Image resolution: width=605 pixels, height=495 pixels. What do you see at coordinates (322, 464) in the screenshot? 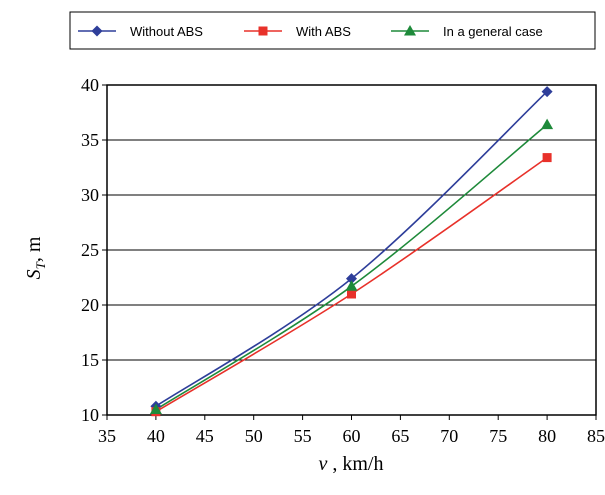
I see `x-axis-title-main: v` at bounding box center [322, 464].